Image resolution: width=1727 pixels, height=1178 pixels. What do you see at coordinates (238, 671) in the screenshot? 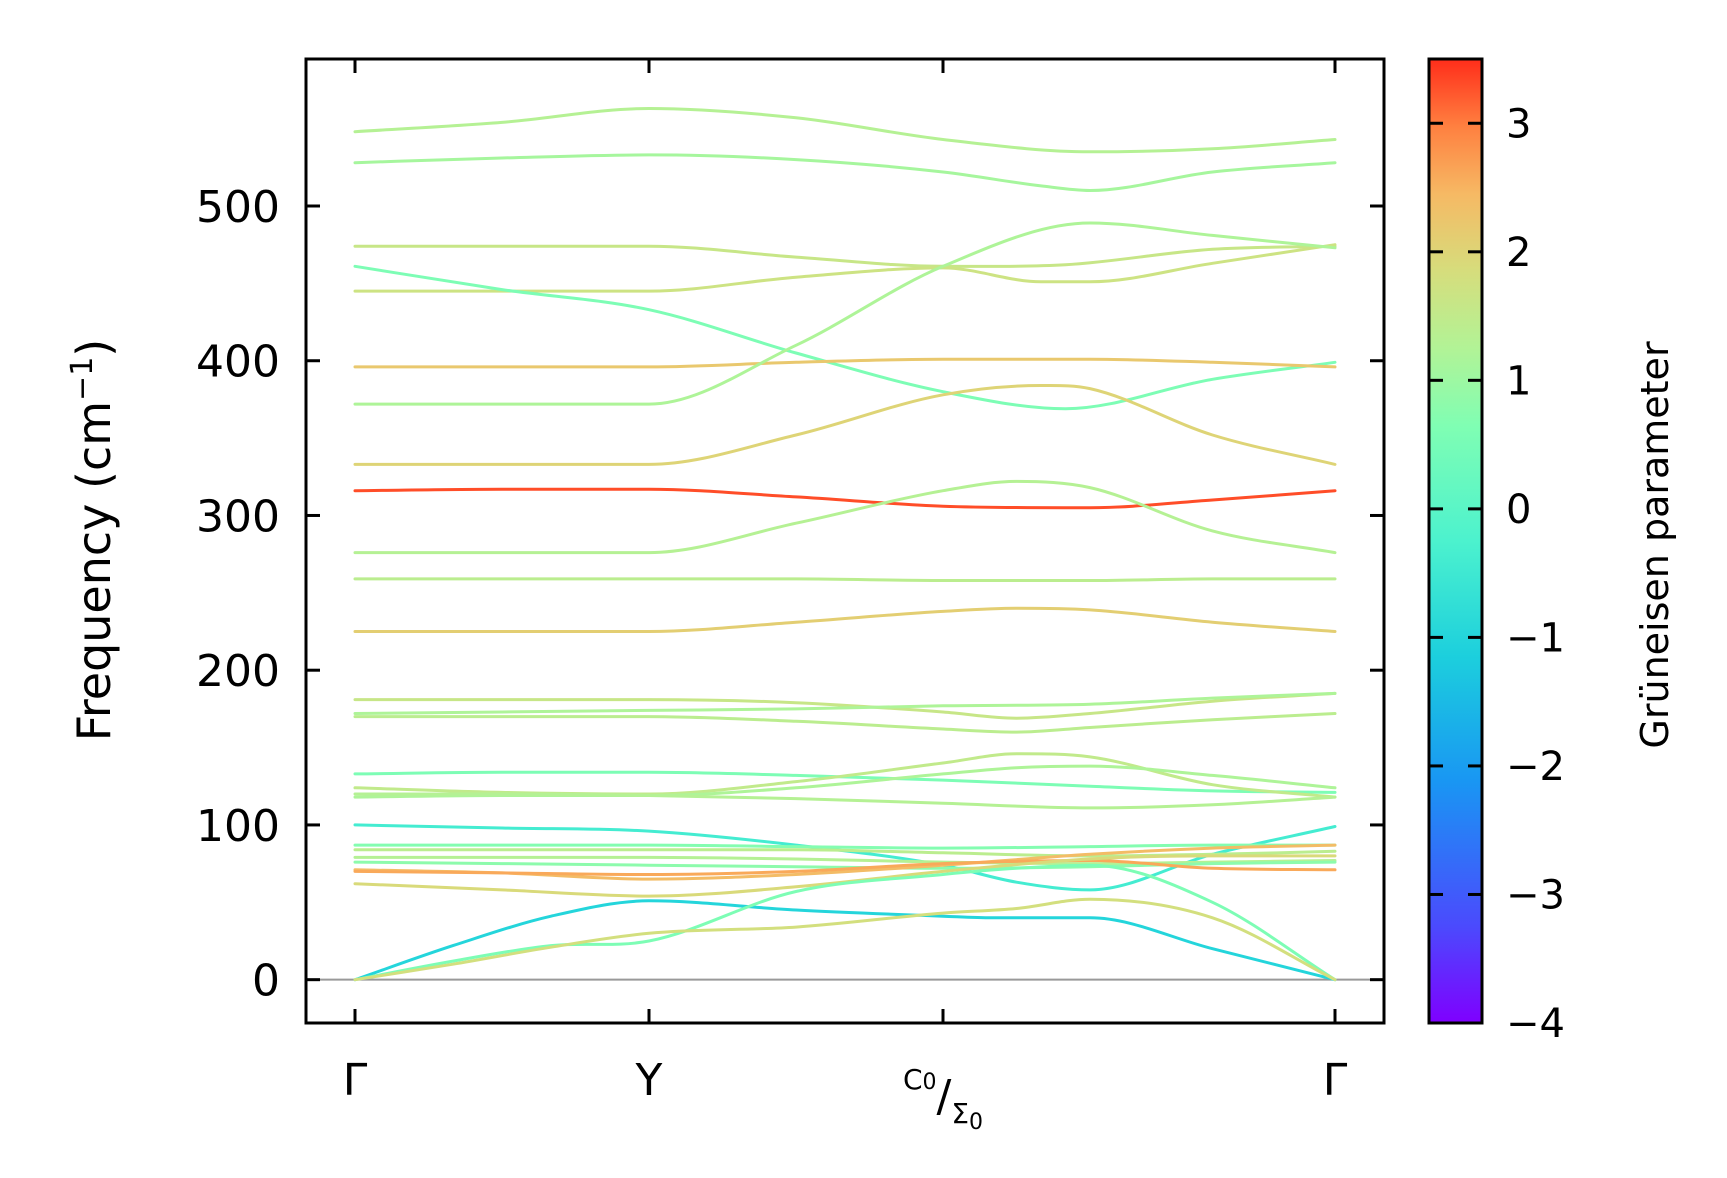
I see `y-tick-label: 200` at bounding box center [238, 671].